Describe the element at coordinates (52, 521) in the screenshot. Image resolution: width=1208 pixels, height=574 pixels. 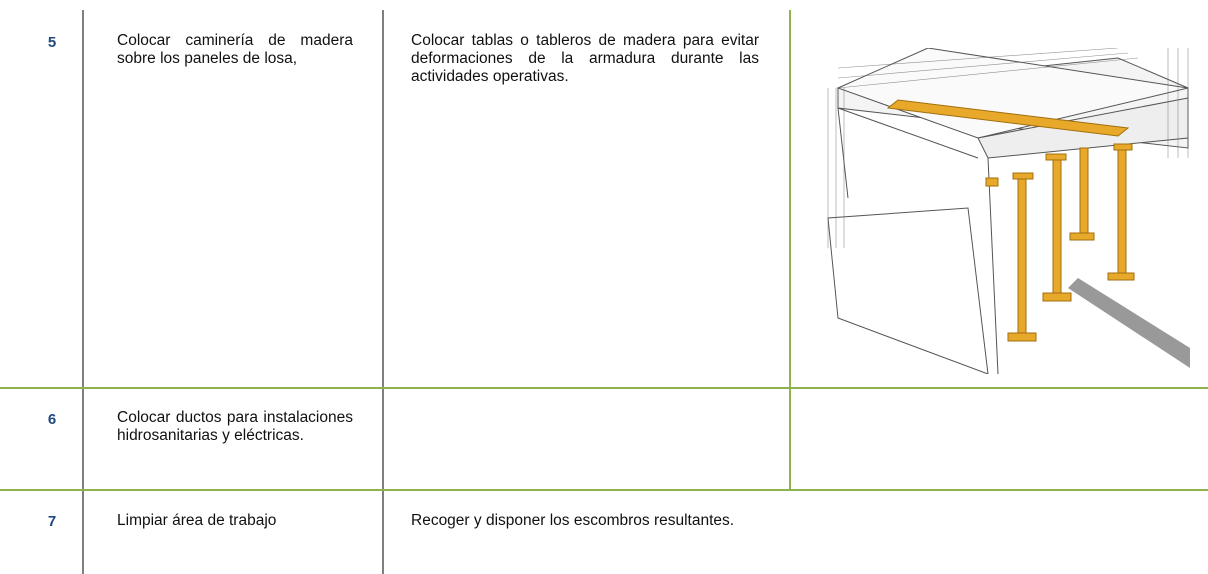
I see `row-number: 7` at that location.